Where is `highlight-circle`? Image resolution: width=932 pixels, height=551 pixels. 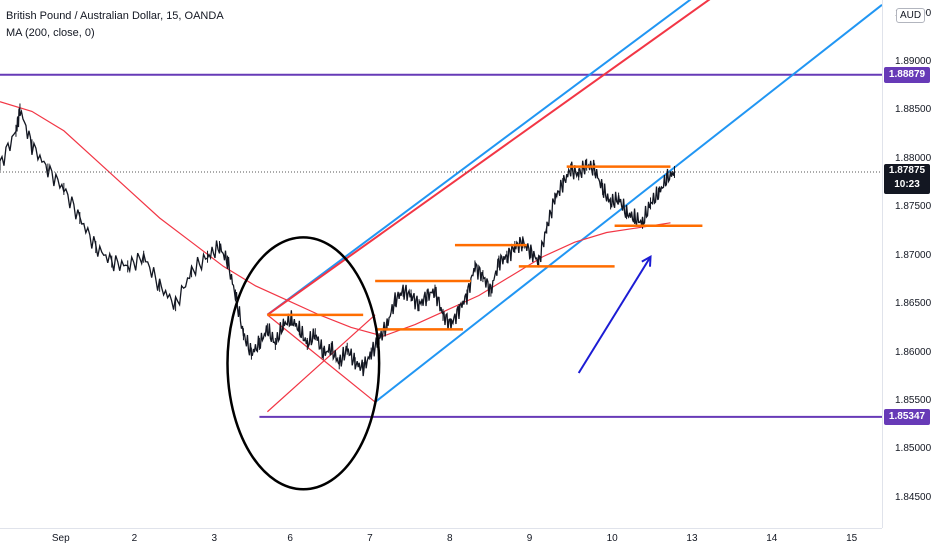 highlight-circle is located at coordinates (303, 363).